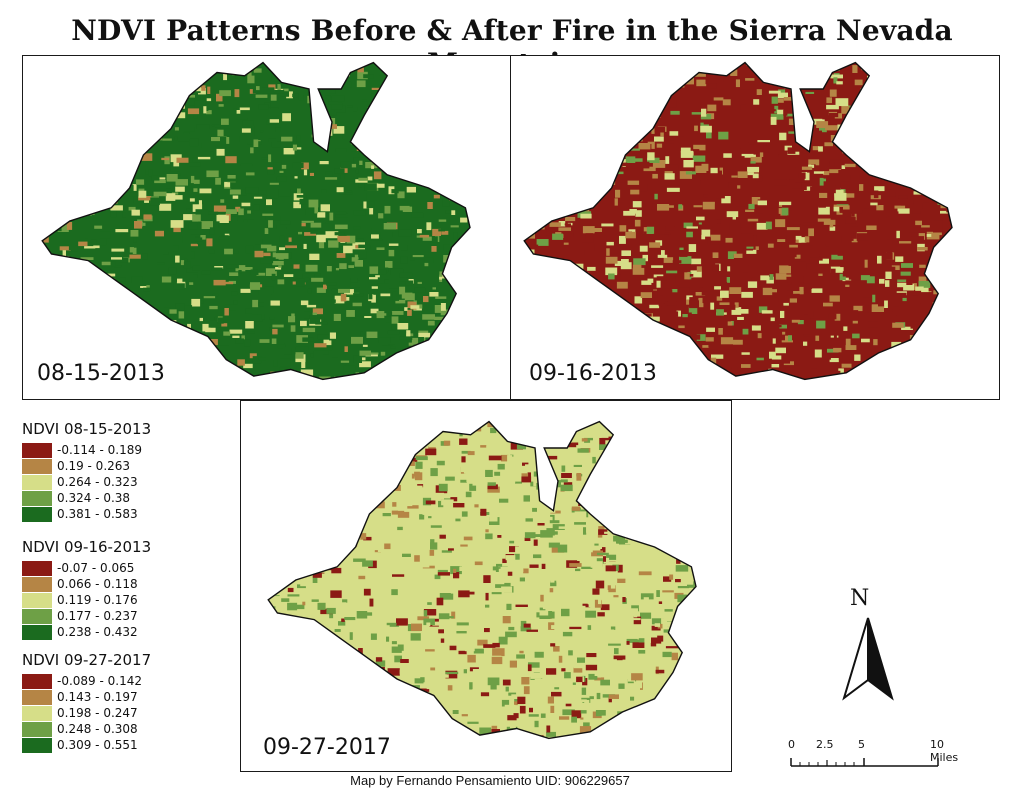 The height and width of the screenshot is (791, 1024). What do you see at coordinates (864, 762) in the screenshot?
I see `scale-bar-graphic` at bounding box center [864, 762].